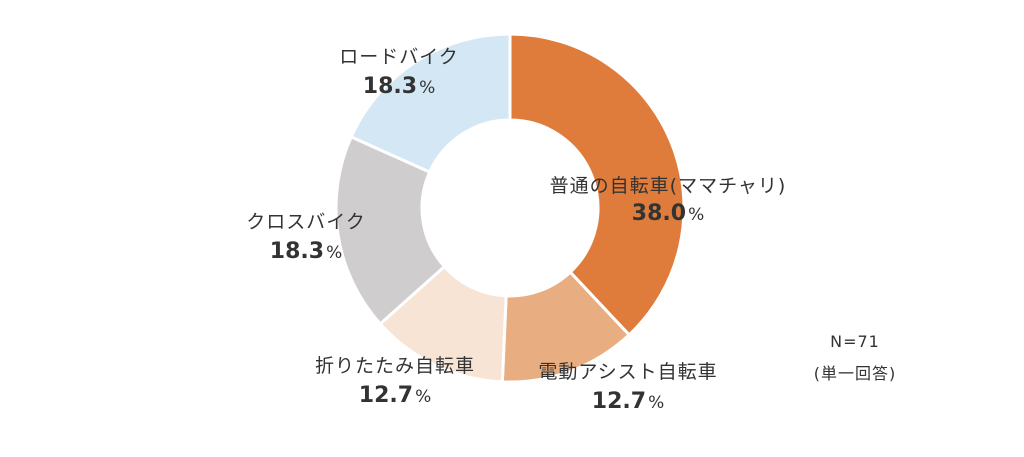  Describe the element at coordinates (855, 373) in the screenshot. I see `question-type-note: (単一回答)` at that location.